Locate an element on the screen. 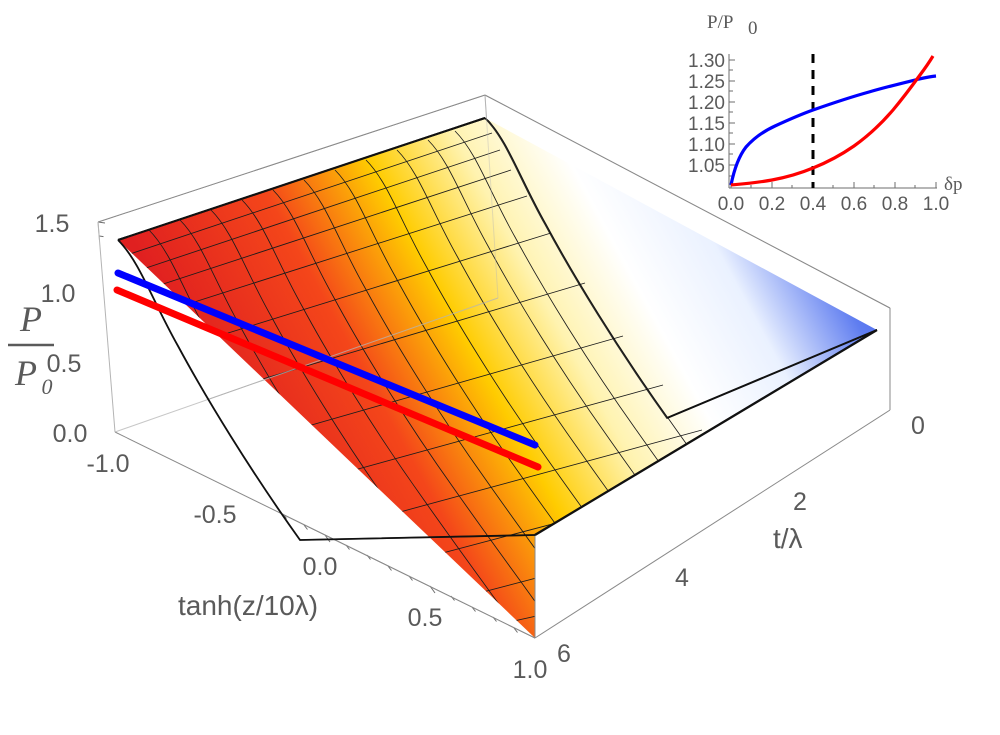 Image resolution: width=1000 pixels, height=735 pixels. inset-x-tick-4: 0.6 is located at coordinates (854, 204).